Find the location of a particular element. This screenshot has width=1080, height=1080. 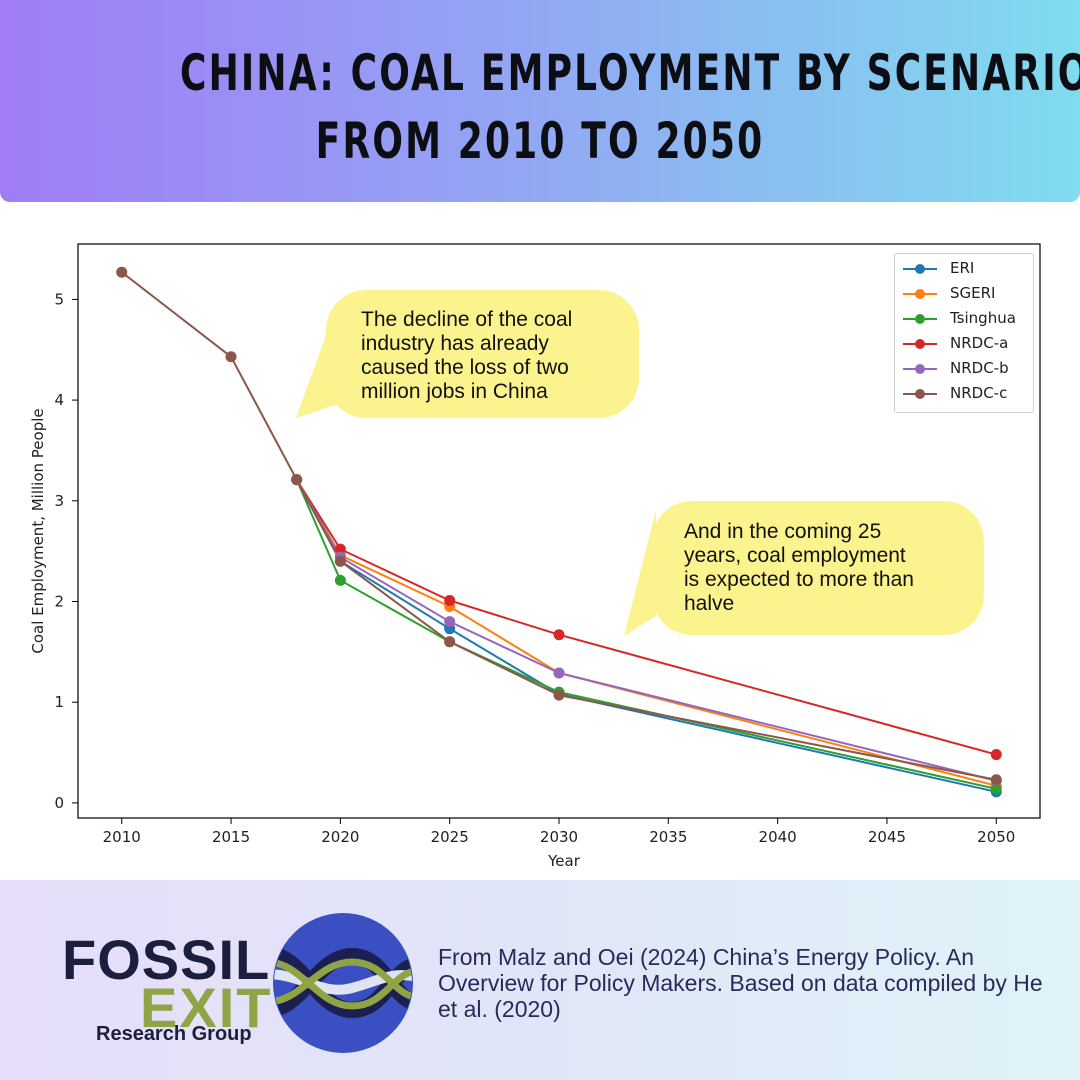

callout-decline is located at coordinates (482, 354).